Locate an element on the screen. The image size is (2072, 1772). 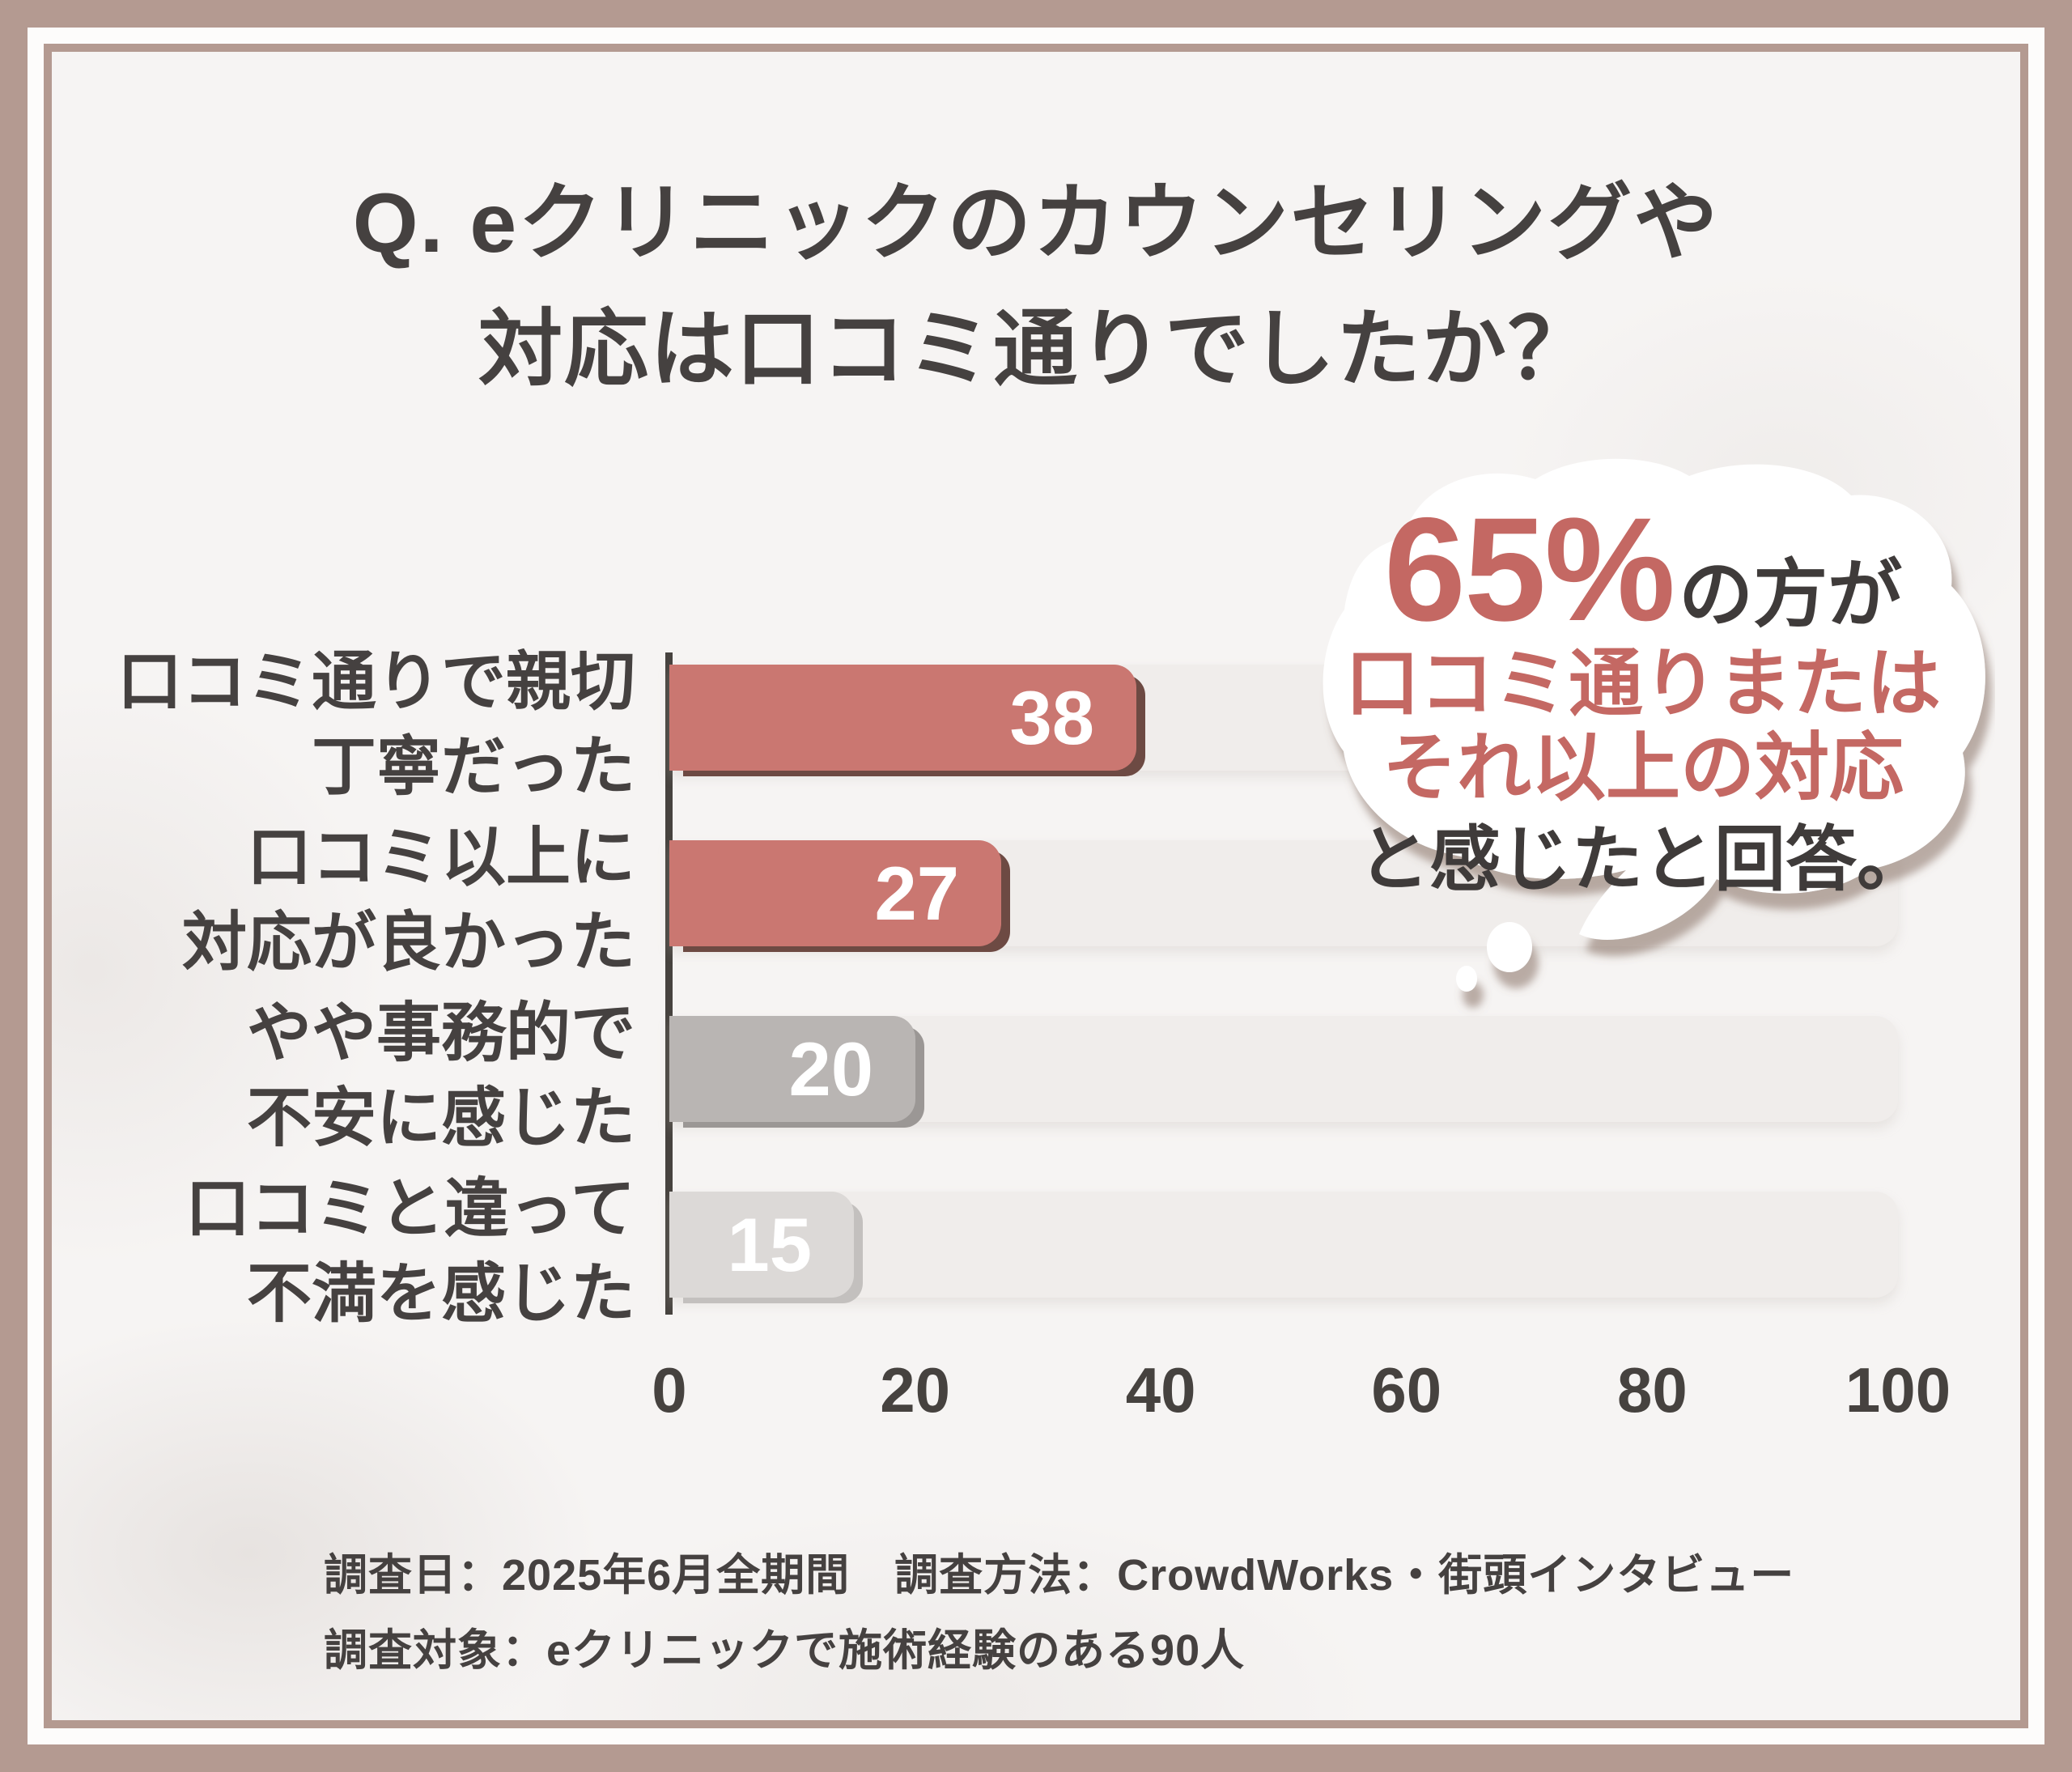
thought-dot-large is located at coordinates (1509, 947).